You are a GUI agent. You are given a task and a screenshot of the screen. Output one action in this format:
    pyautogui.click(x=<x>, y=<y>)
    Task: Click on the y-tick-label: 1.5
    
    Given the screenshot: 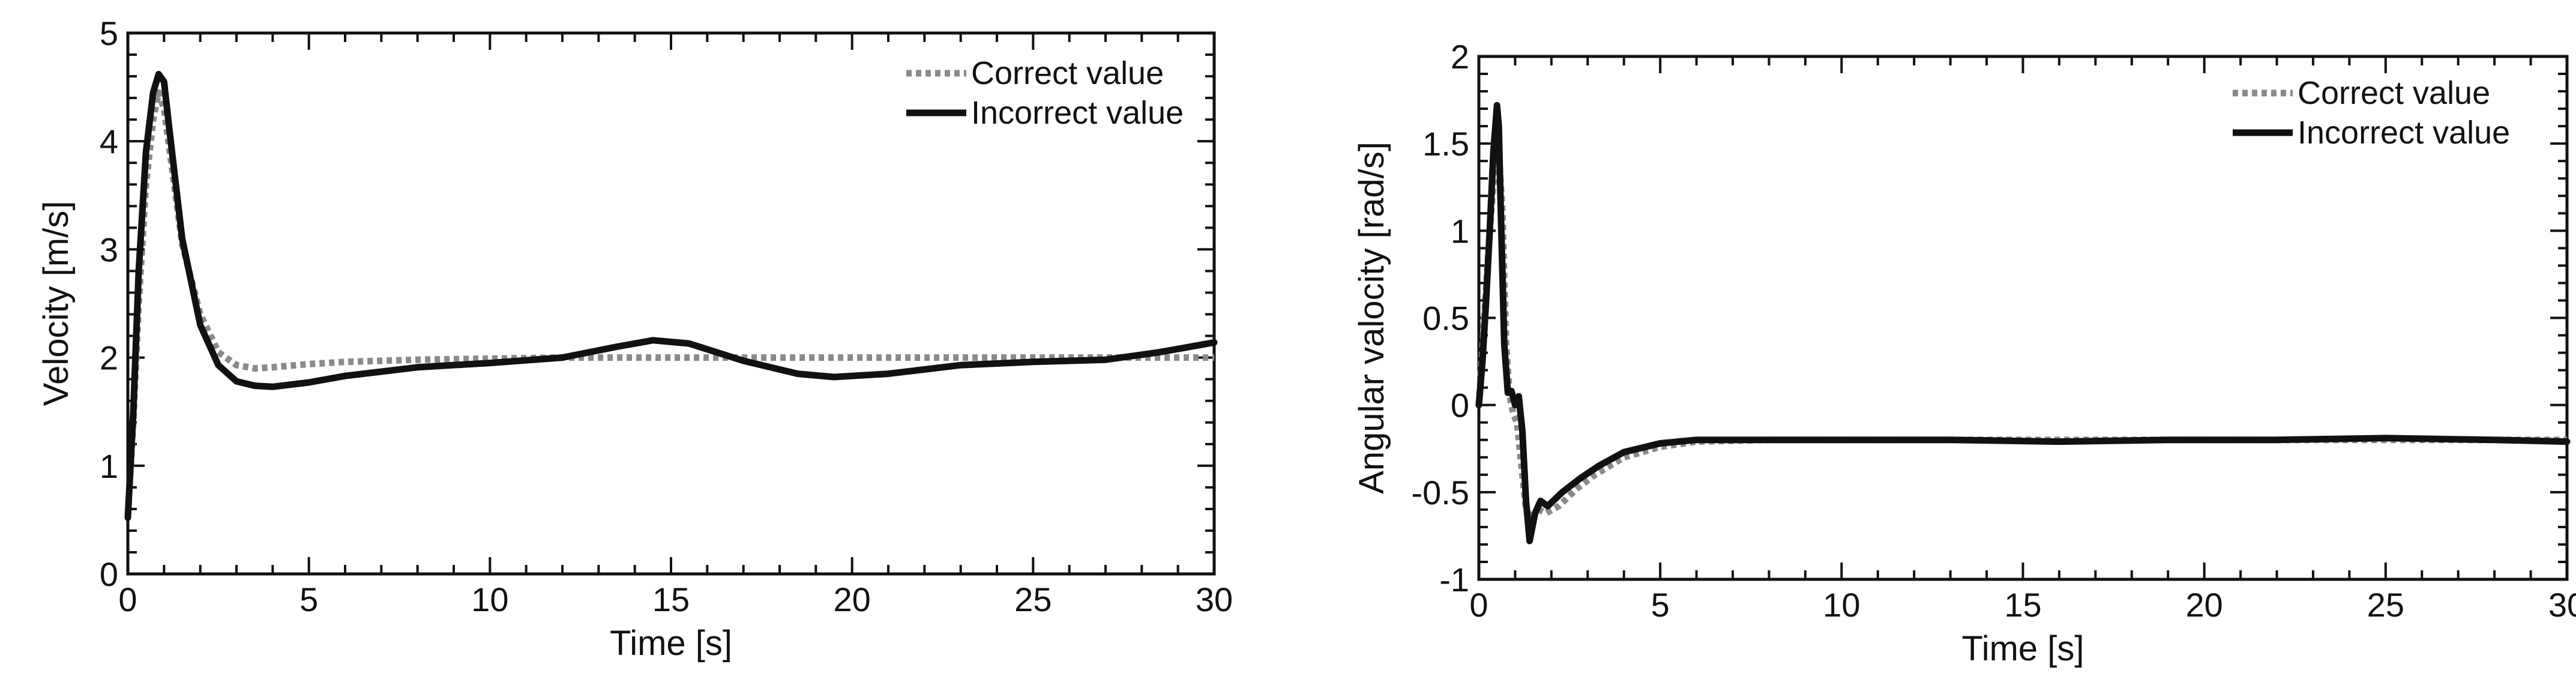 What is the action you would take?
    pyautogui.click(x=1445, y=144)
    